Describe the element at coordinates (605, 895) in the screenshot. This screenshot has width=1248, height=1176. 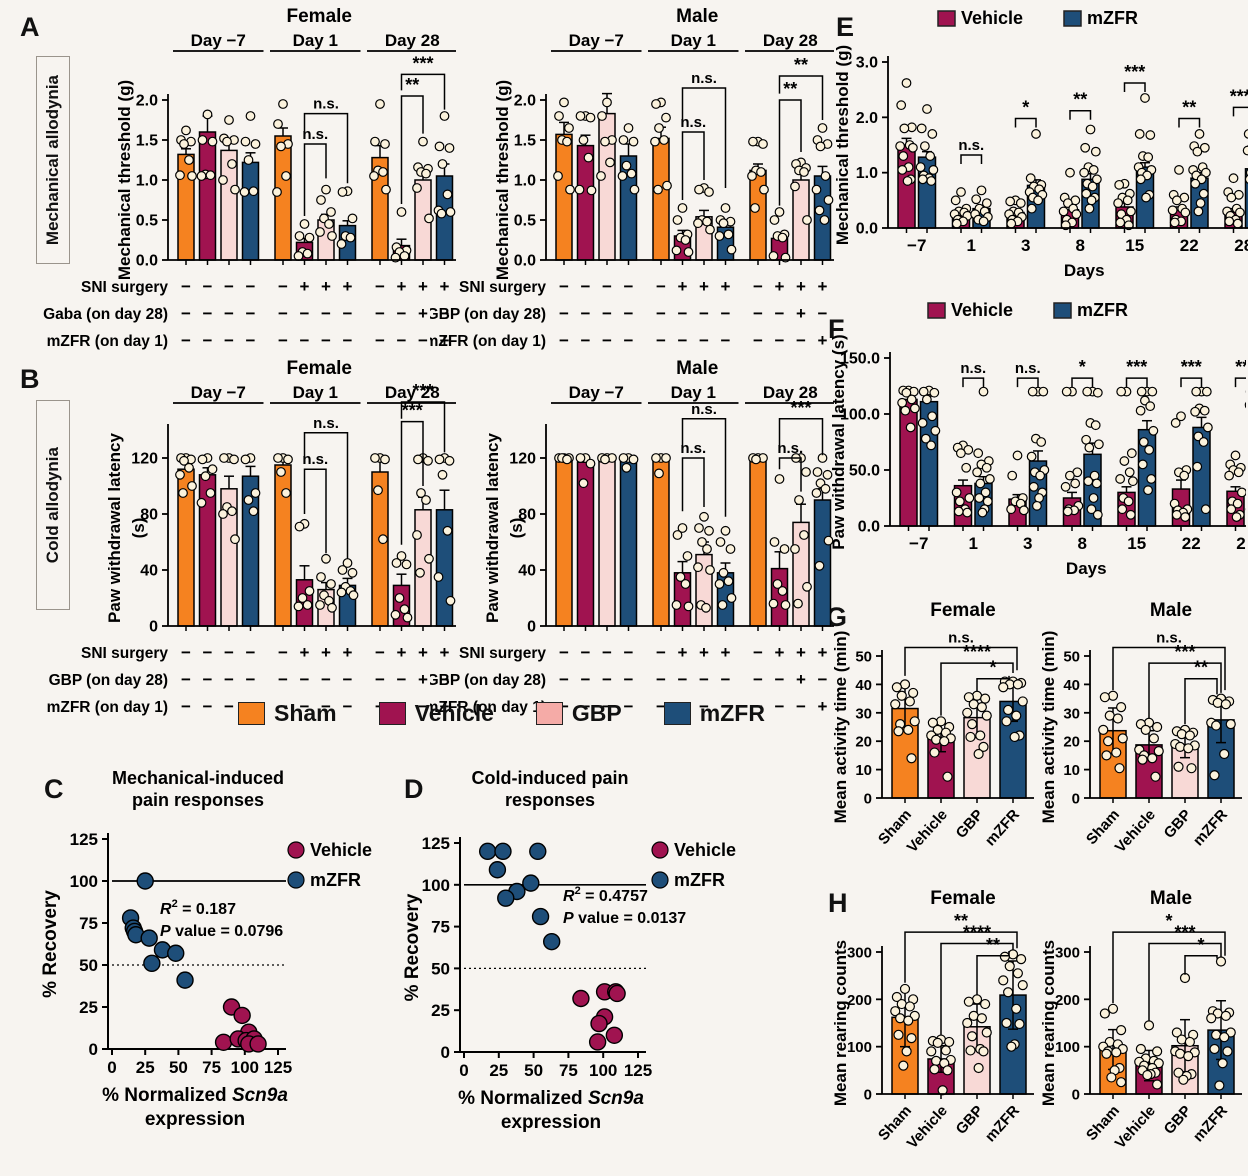
I see `stats-r2: R2 = 0.4757` at that location.